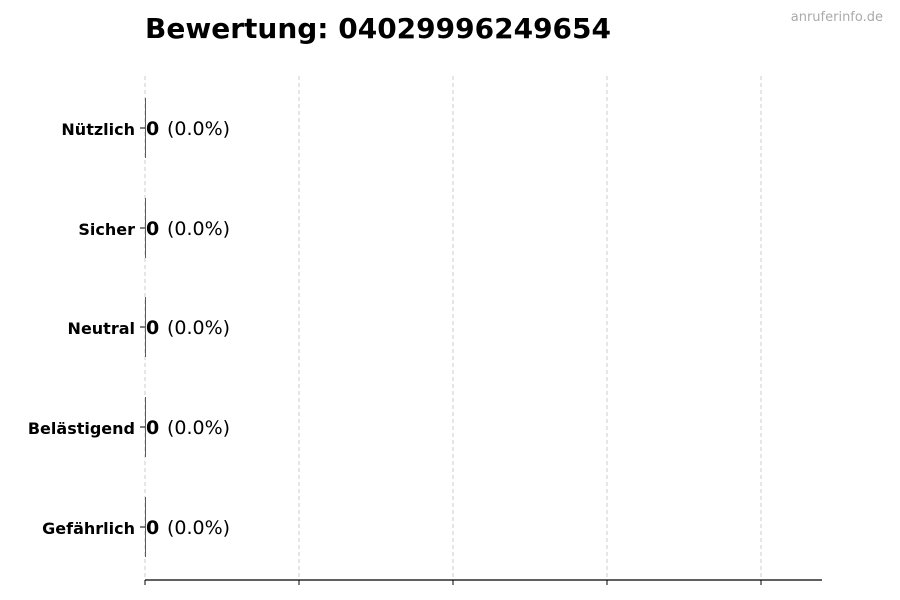 The width and height of the screenshot is (900, 600). What do you see at coordinates (101, 328) in the screenshot?
I see `category-label: Neutral` at bounding box center [101, 328].